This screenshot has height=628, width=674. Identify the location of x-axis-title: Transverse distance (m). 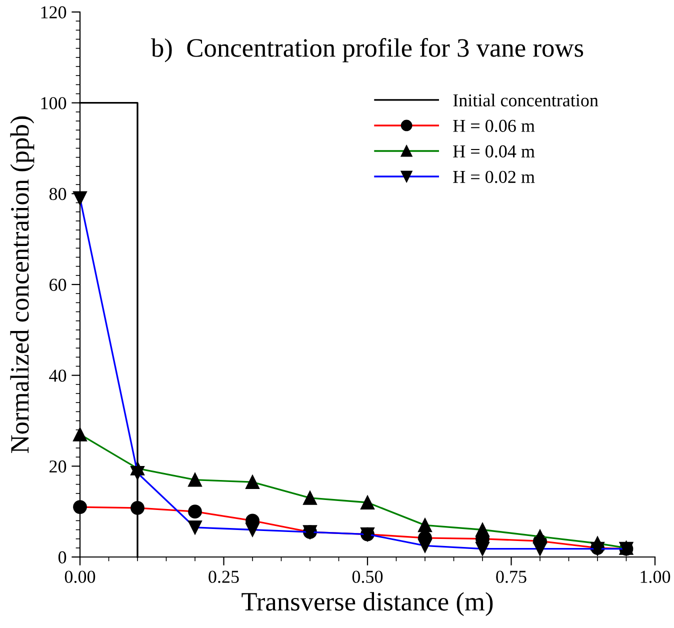
(367, 604).